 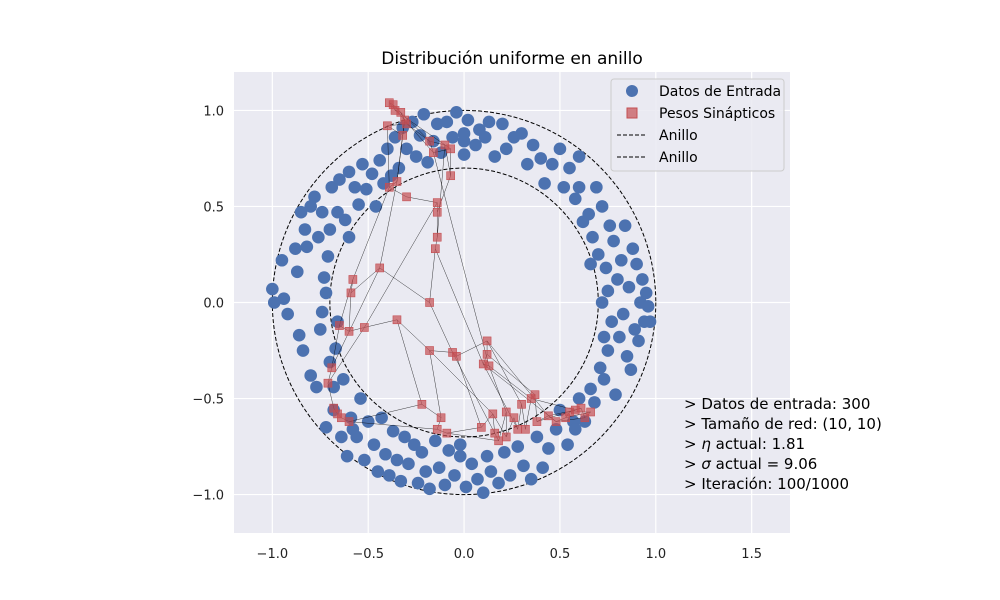 I want to click on legend-marker-input, so click(x=632, y=91).